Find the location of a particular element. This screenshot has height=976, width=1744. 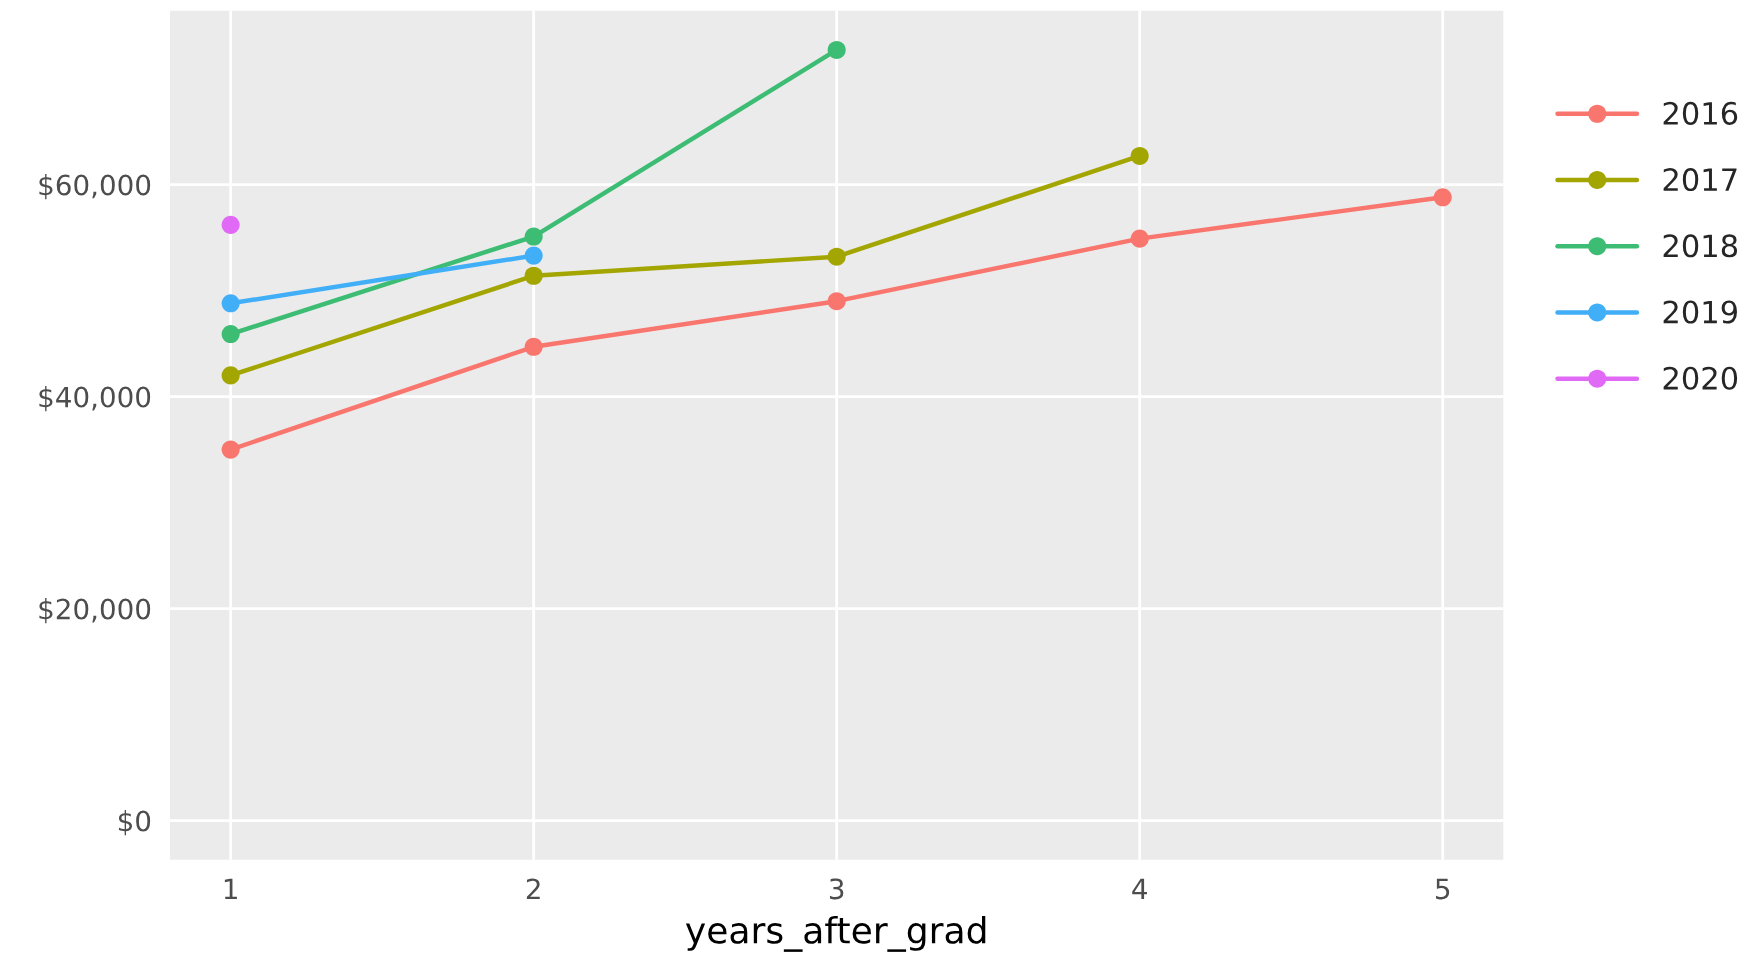

legend-label: 2017 is located at coordinates (1700, 180).